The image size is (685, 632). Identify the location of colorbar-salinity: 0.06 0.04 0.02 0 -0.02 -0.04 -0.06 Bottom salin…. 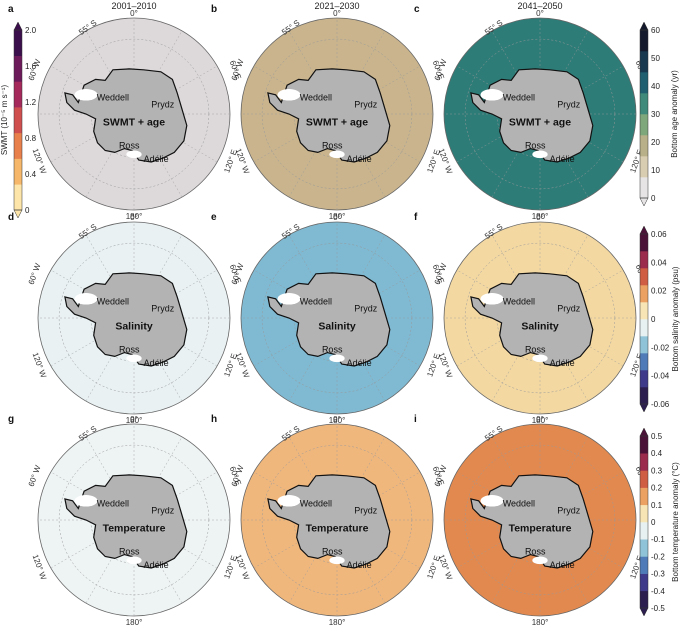
(659, 319).